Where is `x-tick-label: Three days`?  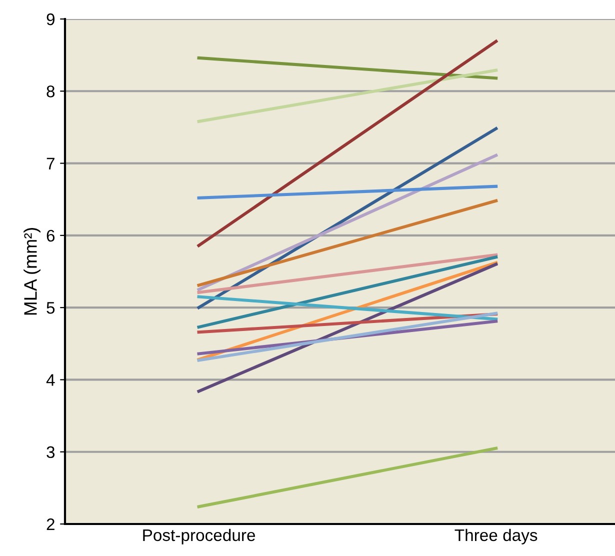
x-tick-label: Three days is located at coordinates (496, 536).